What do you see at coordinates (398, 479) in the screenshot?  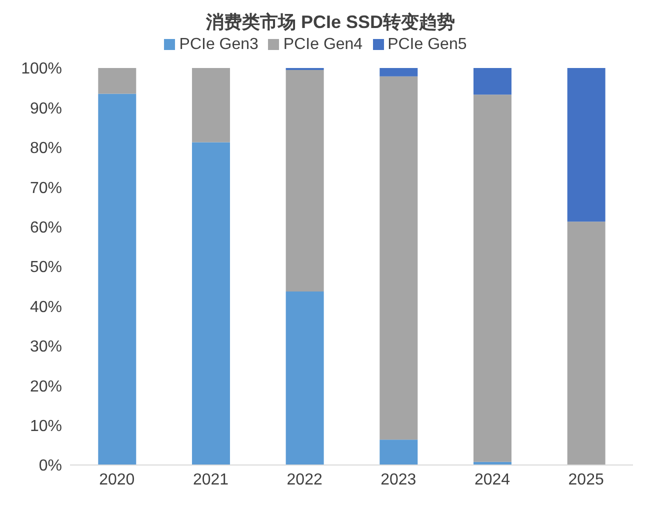 I see `x-tick-label: 2023` at bounding box center [398, 479].